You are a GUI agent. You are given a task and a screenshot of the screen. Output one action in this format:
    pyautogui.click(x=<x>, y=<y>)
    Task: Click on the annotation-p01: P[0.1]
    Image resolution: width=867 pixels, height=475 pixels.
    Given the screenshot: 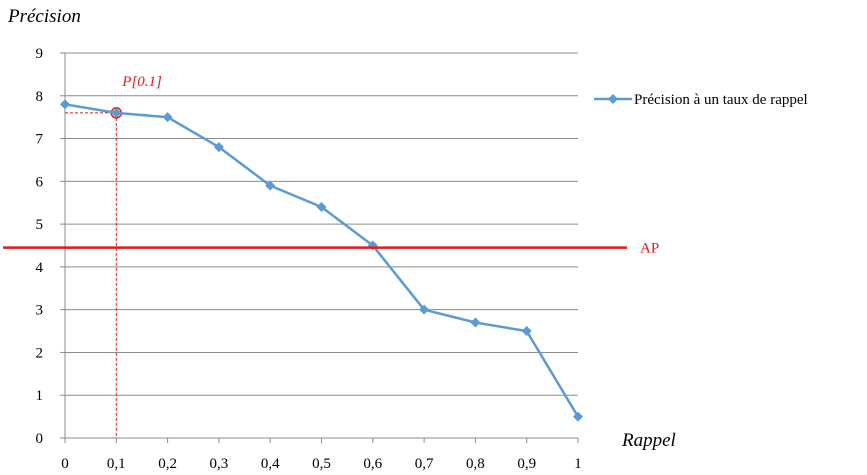 What is the action you would take?
    pyautogui.click(x=113, y=256)
    